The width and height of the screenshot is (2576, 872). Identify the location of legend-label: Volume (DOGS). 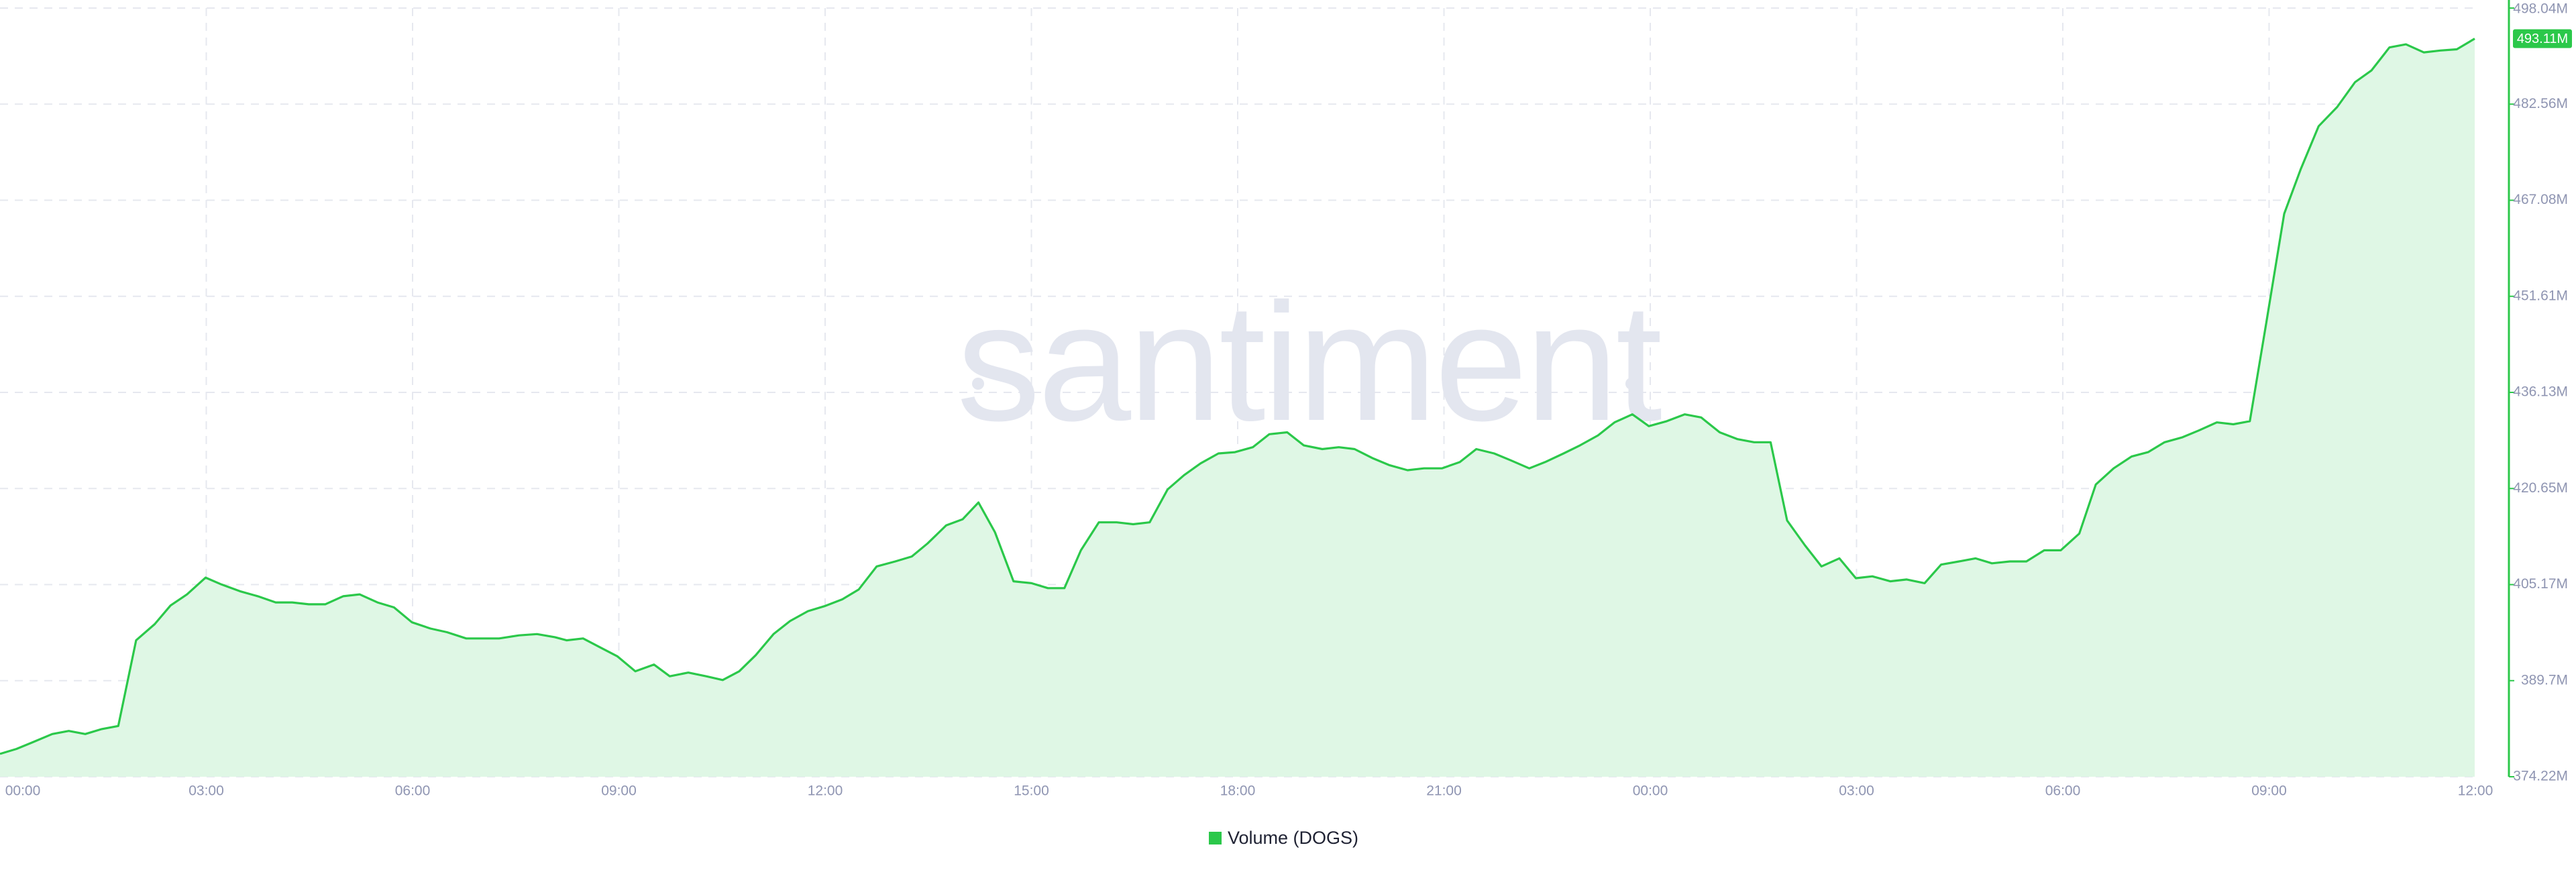
(1293, 838).